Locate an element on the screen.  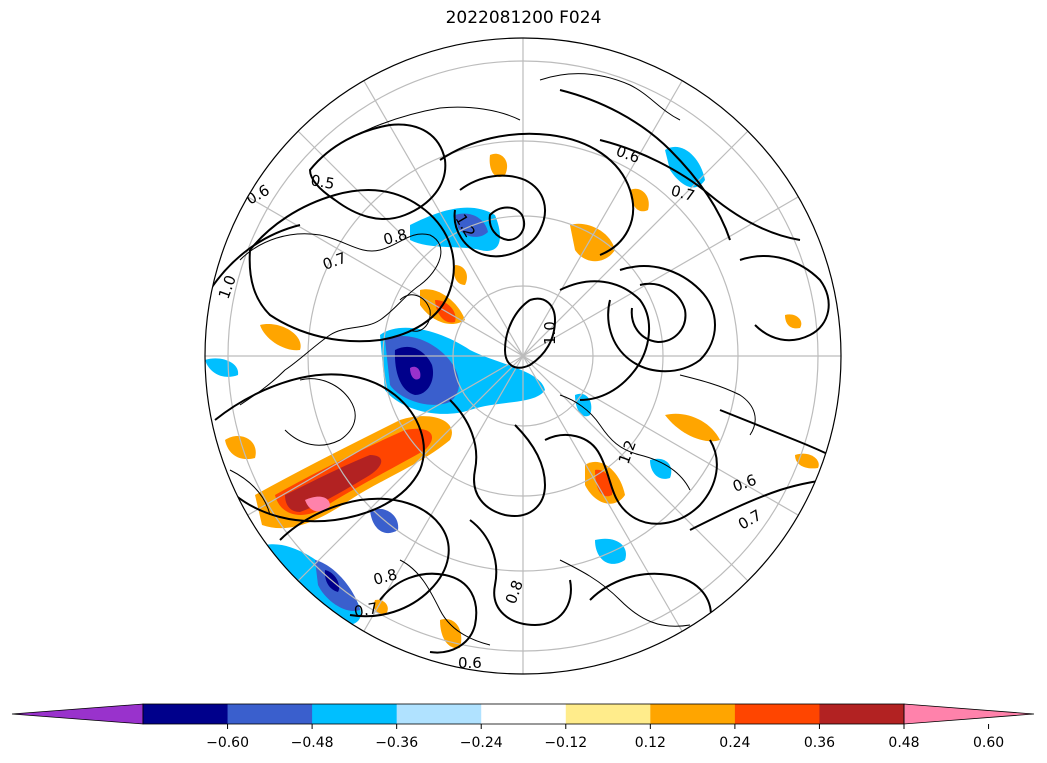
colorbar-tick-label: 0.60 is located at coordinates (988, 743).